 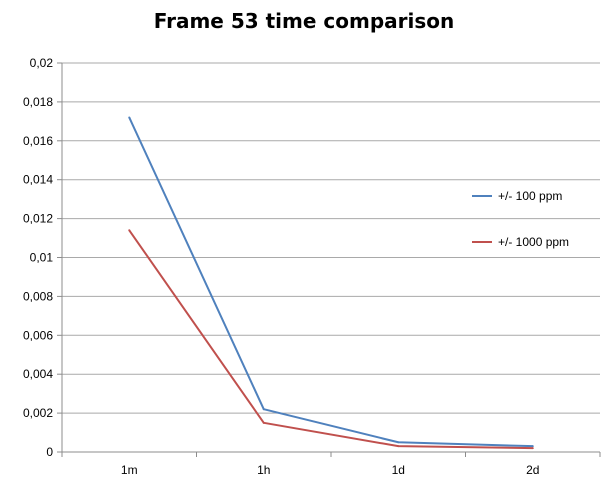 I want to click on y-tick-label: 0,014, so click(x=38, y=180).